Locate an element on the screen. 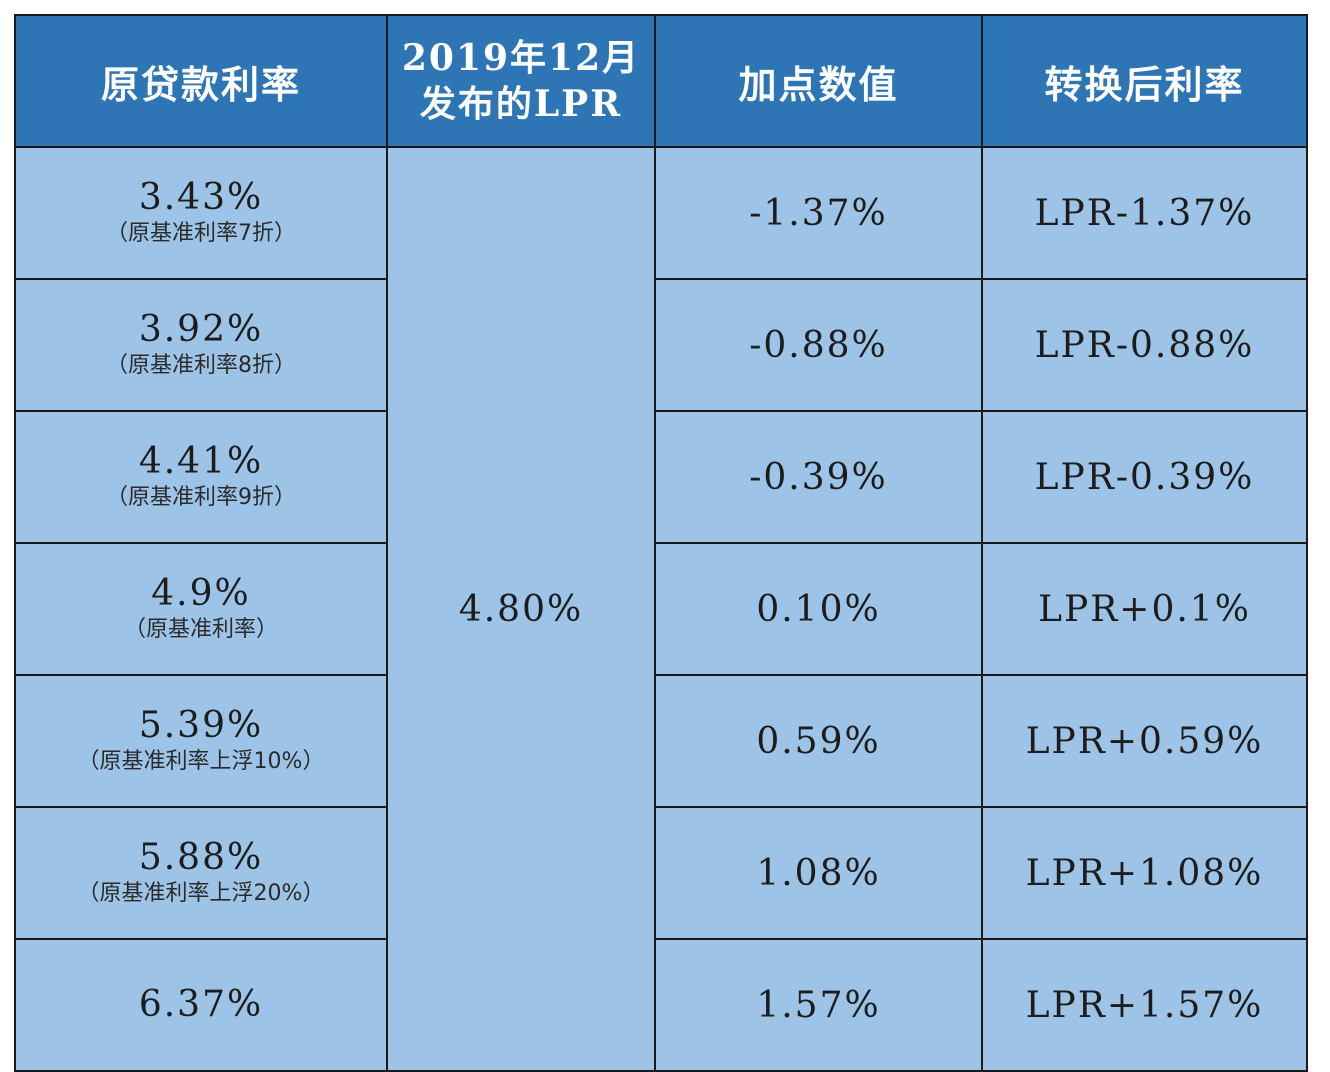 Image resolution: width=1330 pixels, height=1072 pixels. table-row: 6.37% 1.57% LPR+1.57% is located at coordinates (661, 1005).